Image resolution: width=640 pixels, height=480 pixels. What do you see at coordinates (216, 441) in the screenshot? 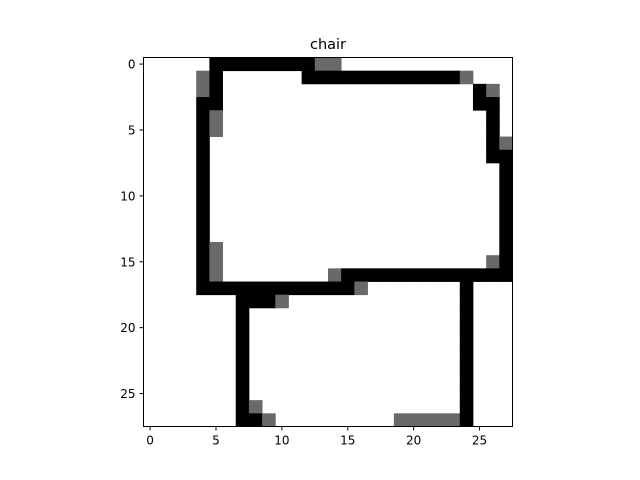
I see `x-tick-label: 5` at bounding box center [216, 441].